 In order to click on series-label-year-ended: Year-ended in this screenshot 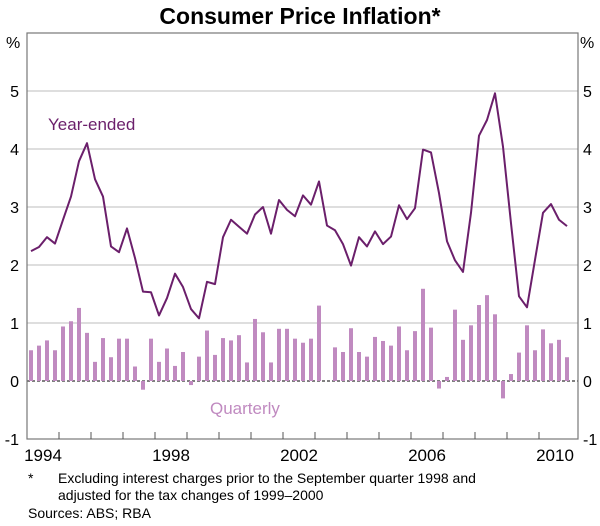, I will do `click(91, 124)`.